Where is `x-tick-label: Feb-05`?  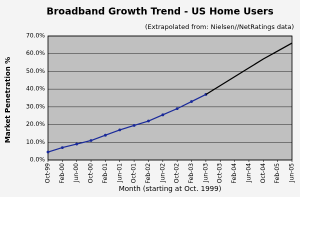
x-tick-label: Feb-05 is located at coordinates (277, 173).